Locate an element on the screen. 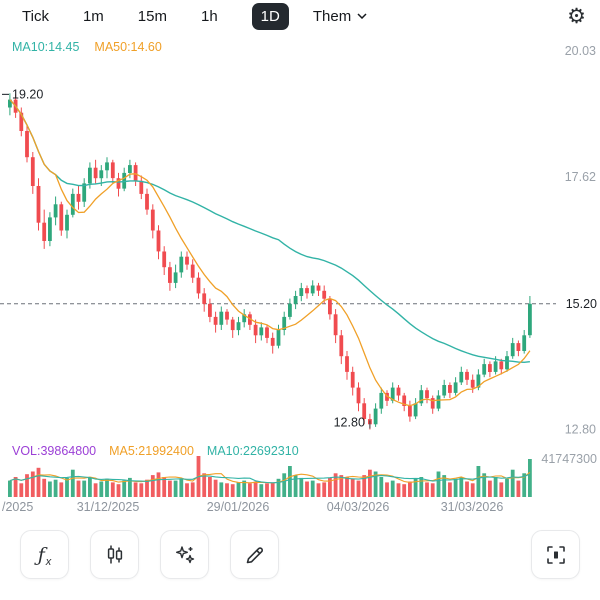 This screenshot has width=600, height=600. fx-icon: ƒx is located at coordinates (44, 555).